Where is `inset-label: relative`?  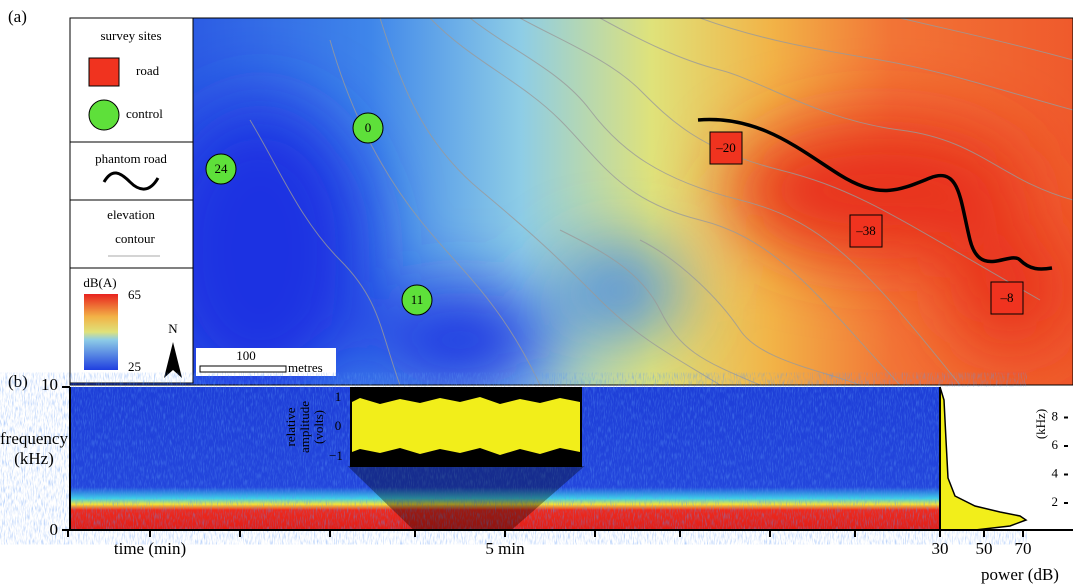
inset-label: relative is located at coordinates (290, 426).